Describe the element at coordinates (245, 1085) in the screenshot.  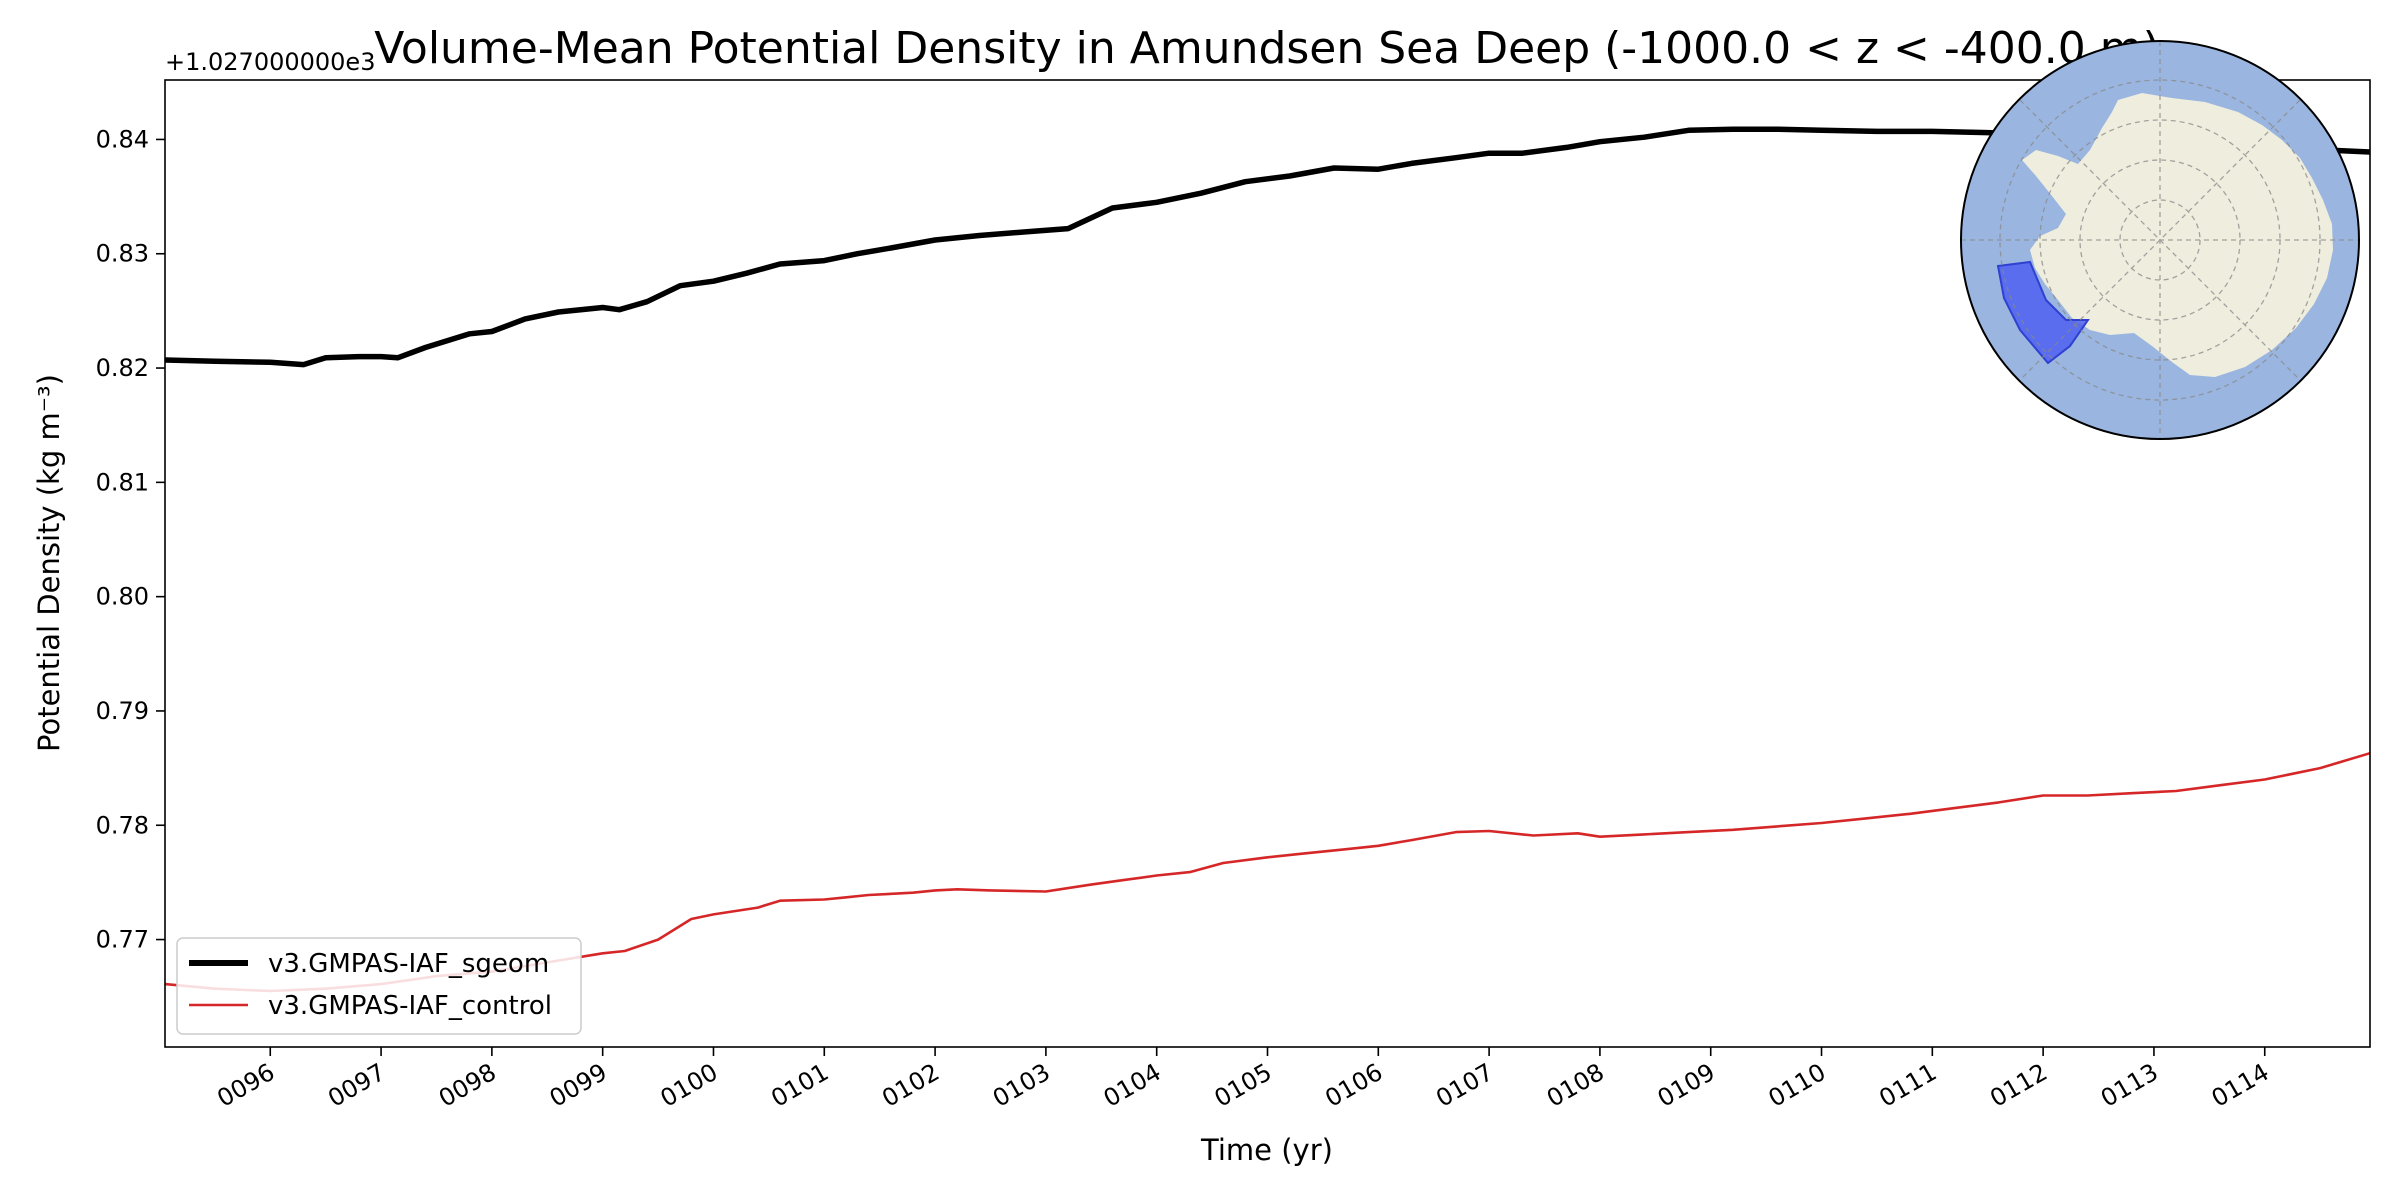
I see `x-tick-label: 0096` at that location.